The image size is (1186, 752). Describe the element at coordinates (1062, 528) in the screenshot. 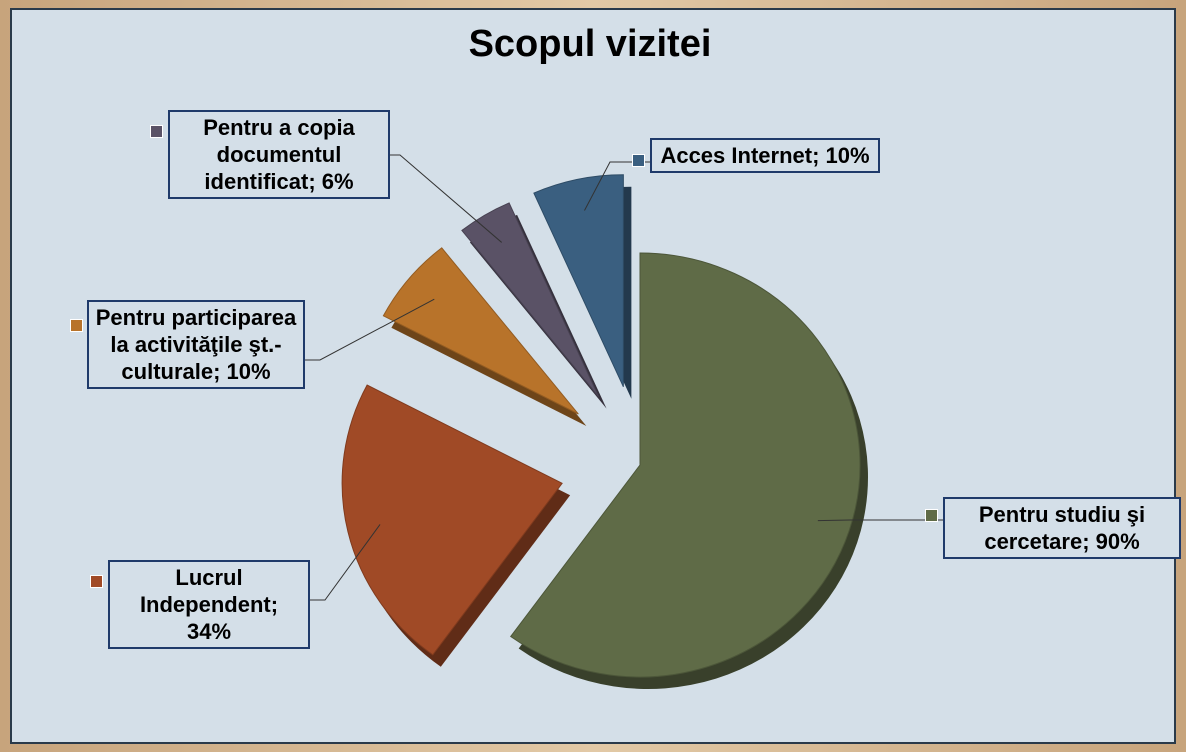

I see `data-label: Pentru studiu şi cercetare; 90%` at that location.